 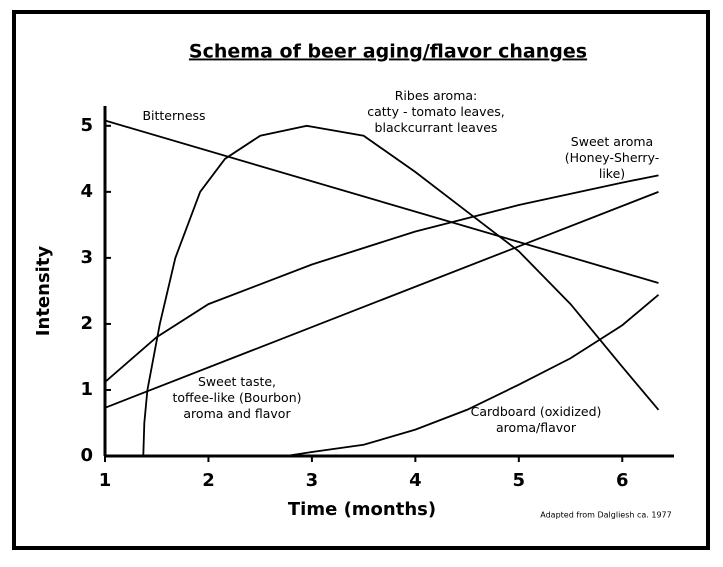 I want to click on series-label: Bitterness, so click(x=174, y=115).